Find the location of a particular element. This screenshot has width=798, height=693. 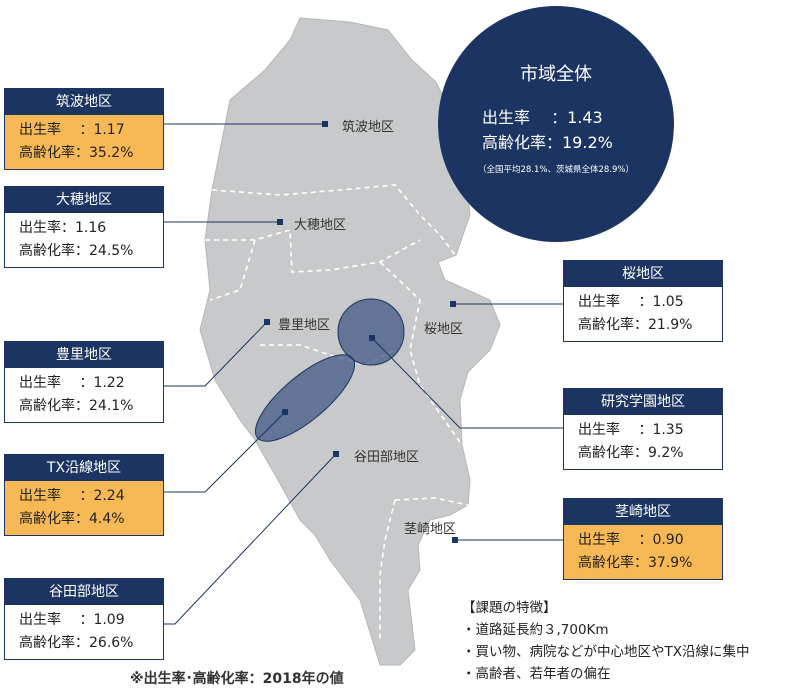

map-label-yatabe: 谷田部地区 is located at coordinates (387, 457).